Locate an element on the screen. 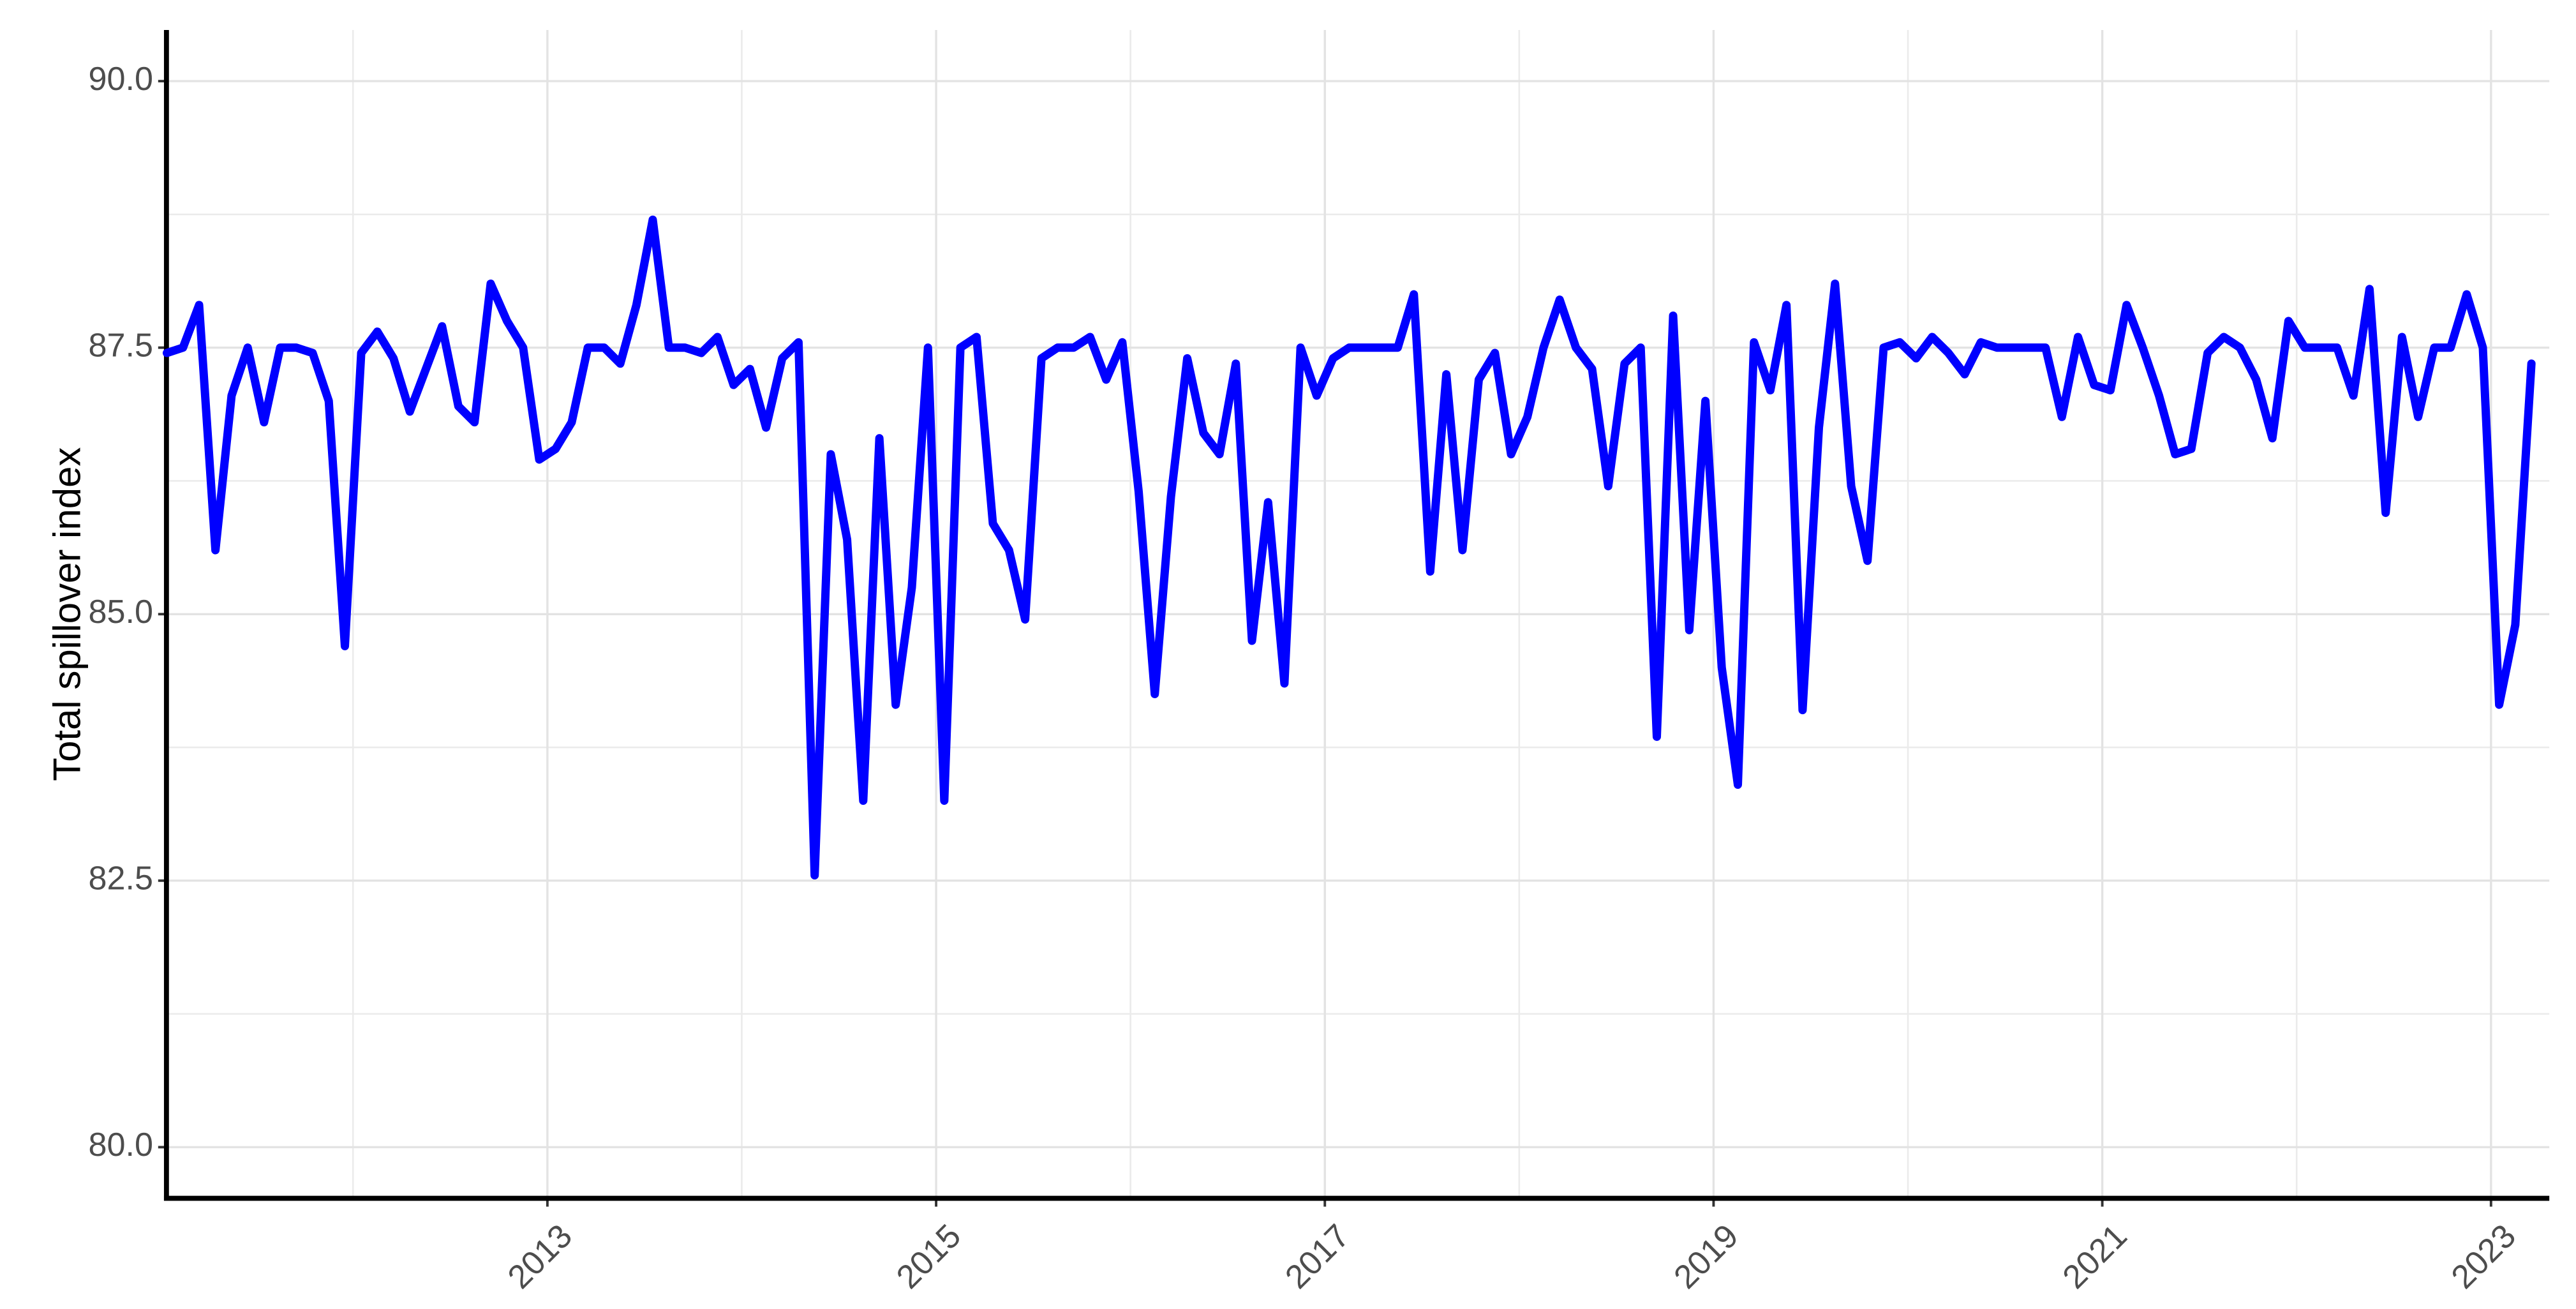  x-tick-label: 2015 is located at coordinates (929, 1257).